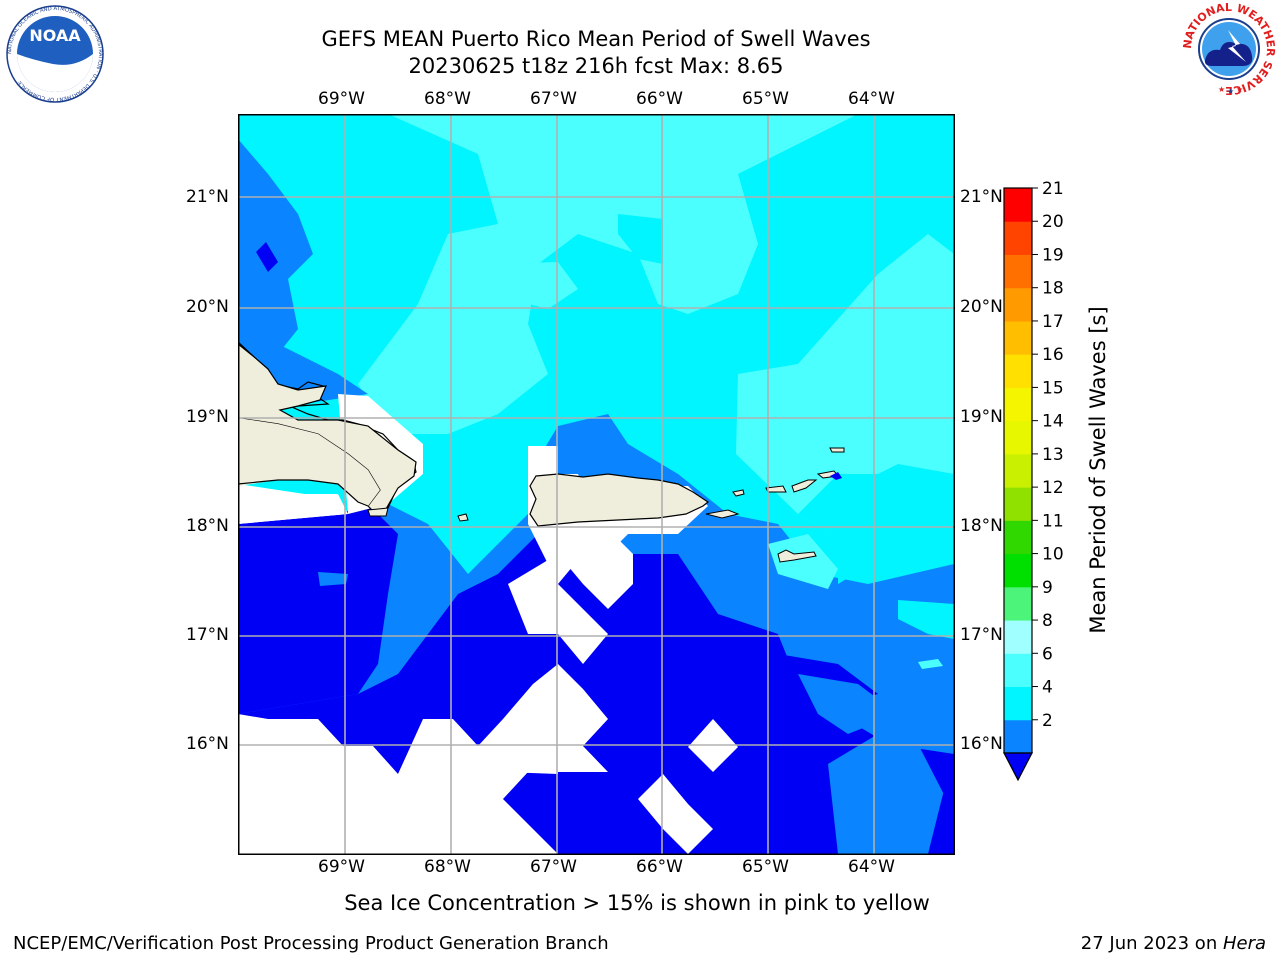 The image size is (1280, 960). What do you see at coordinates (1047, 721) in the screenshot?
I see `colorbar-tick-label: 2` at bounding box center [1047, 721].